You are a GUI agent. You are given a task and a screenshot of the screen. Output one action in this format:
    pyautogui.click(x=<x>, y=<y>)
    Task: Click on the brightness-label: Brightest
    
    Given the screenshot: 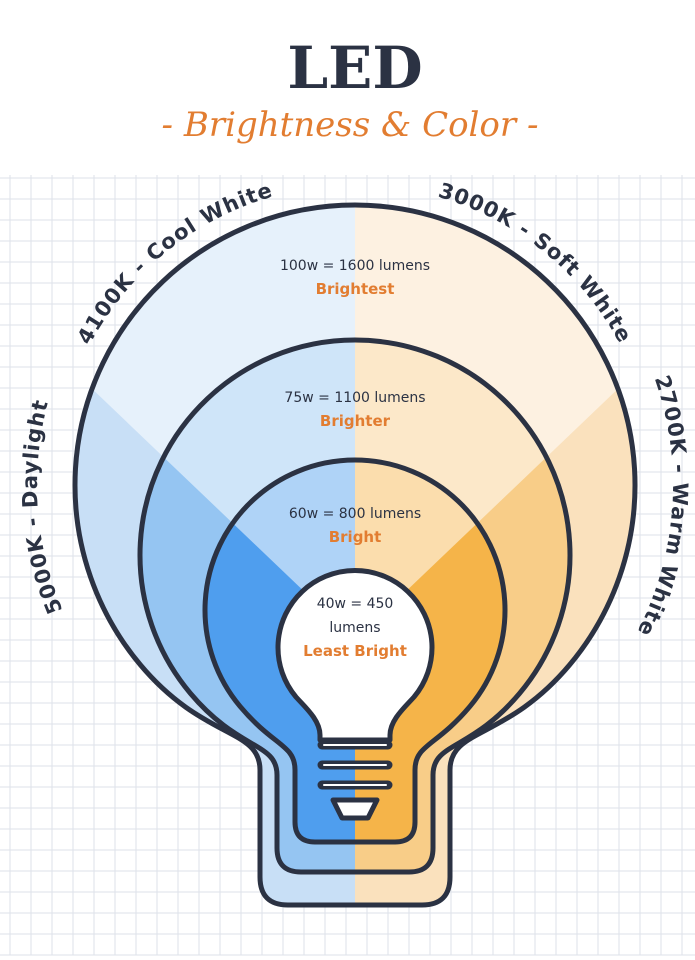 What is the action you would take?
    pyautogui.click(x=355, y=289)
    